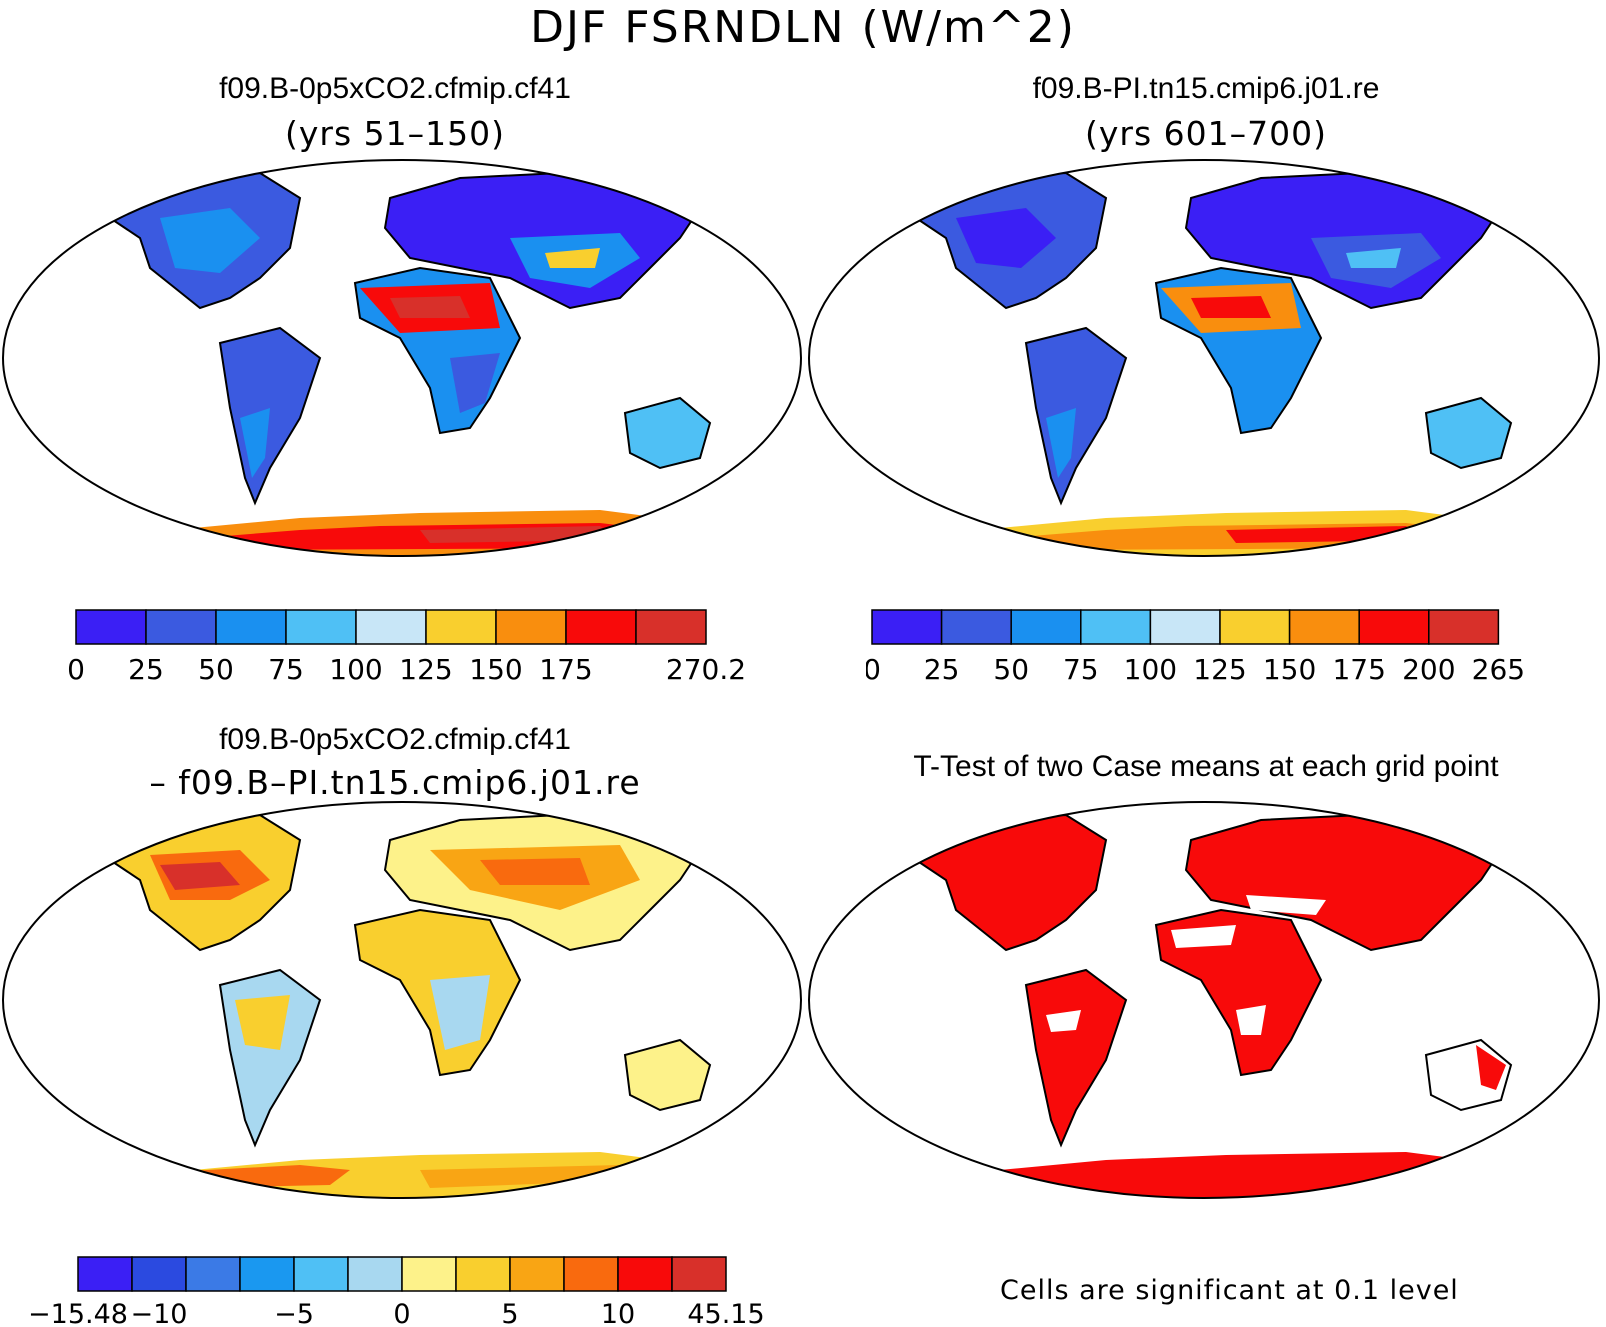 The image size is (1606, 1327). I want to click on colorbar-case1: 0 25 50 75 100 125 150 175 270.2, so click(406, 647).